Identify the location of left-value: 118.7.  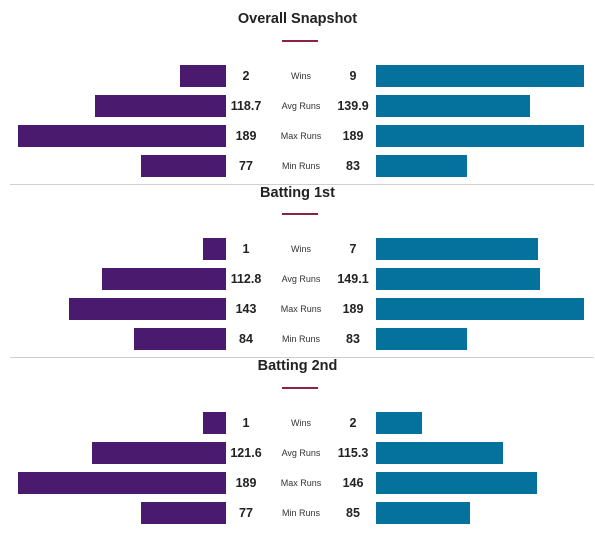
(246, 106).